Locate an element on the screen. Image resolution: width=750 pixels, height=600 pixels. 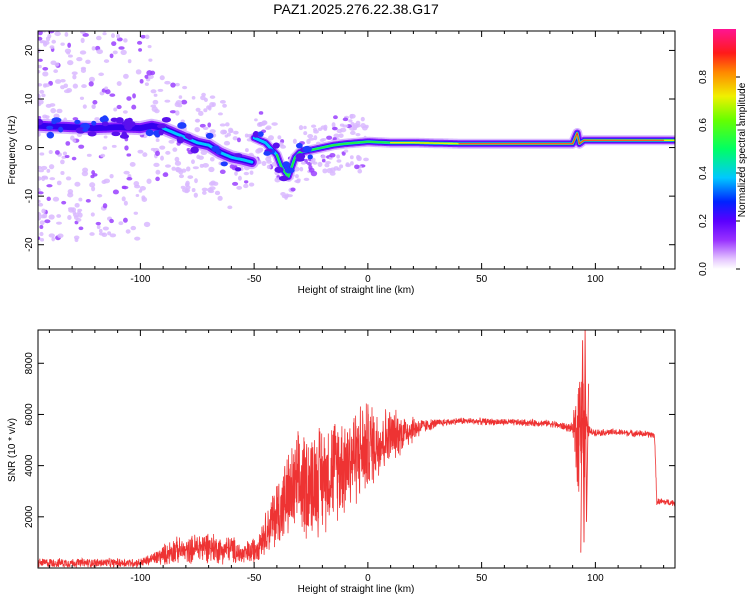
x-tick-label: 100 is located at coordinates (595, 279).